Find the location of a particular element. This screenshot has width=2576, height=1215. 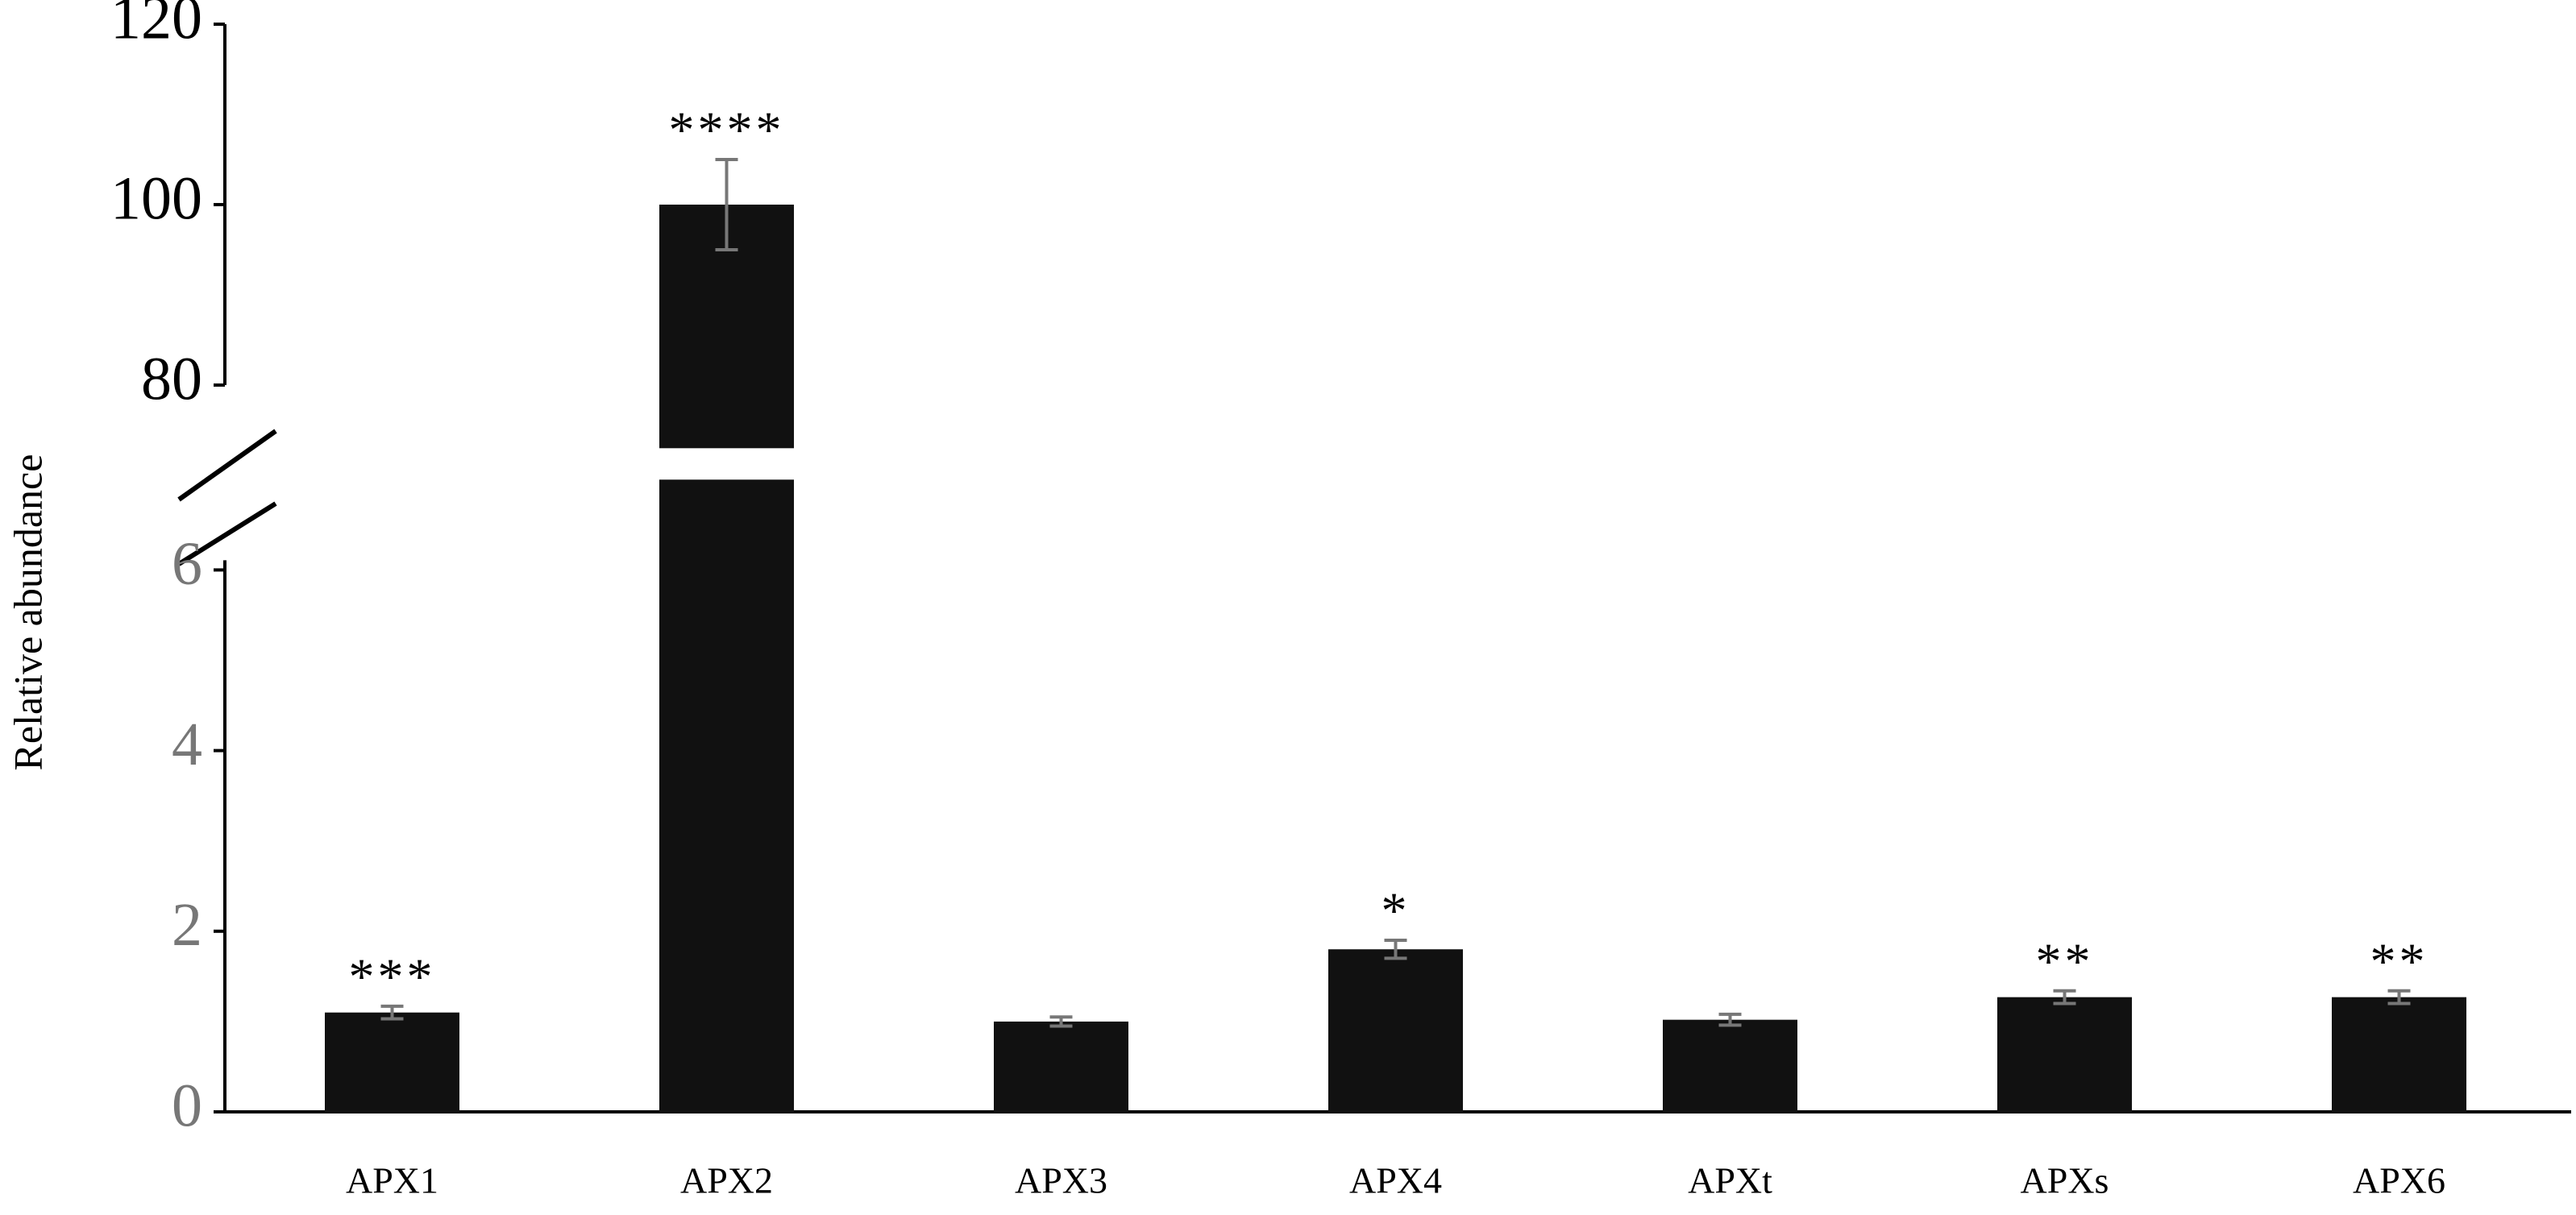

y-axis-title: Relative abundance is located at coordinates (27, 612).